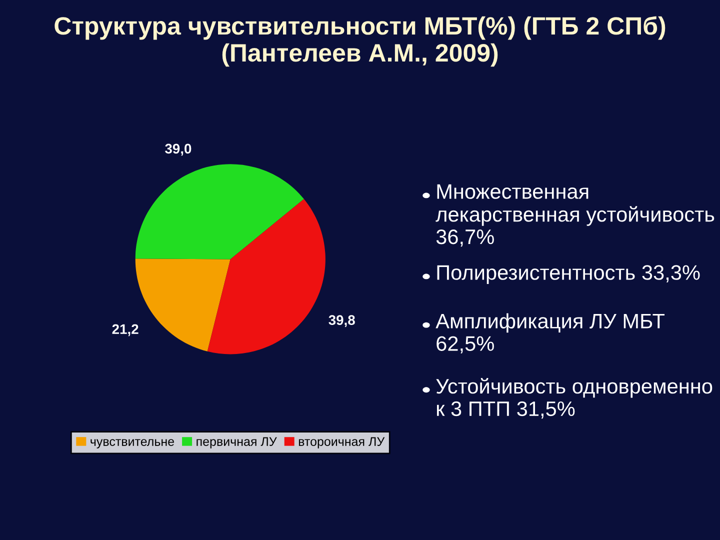 This screenshot has height=540, width=720. What do you see at coordinates (575, 215) in the screenshot?
I see `text: Множественная лекарственная устойчивость 36,7%` at bounding box center [575, 215].